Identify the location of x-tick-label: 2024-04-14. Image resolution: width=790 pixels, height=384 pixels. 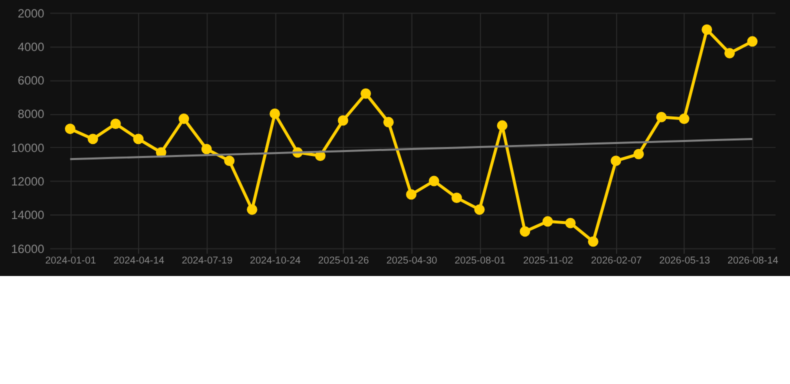
(139, 261).